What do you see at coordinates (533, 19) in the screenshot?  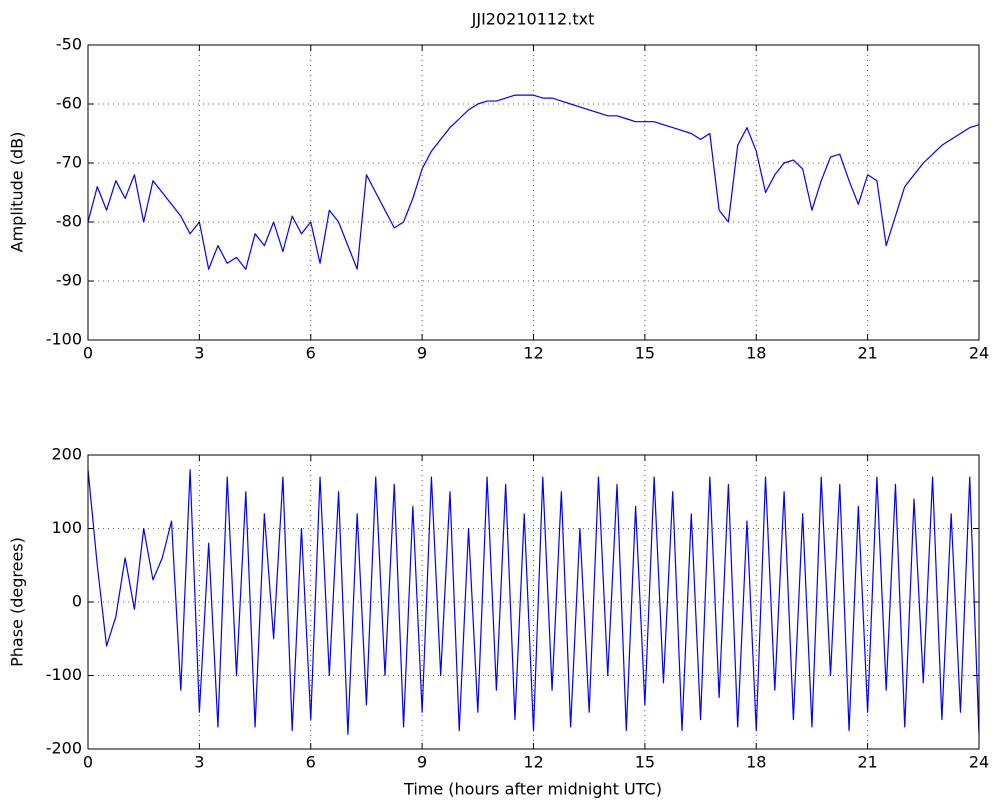 I see `chart-title: JJI20210112.txt` at bounding box center [533, 19].